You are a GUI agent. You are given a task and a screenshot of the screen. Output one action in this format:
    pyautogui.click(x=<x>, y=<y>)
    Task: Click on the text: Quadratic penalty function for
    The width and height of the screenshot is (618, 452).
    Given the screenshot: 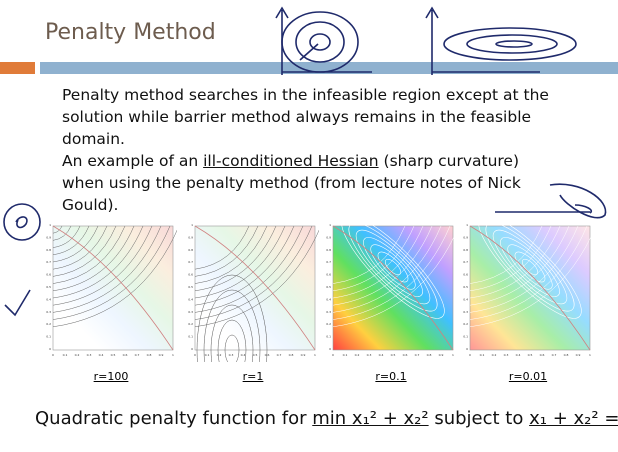 What is the action you would take?
    pyautogui.click(x=171, y=418)
    